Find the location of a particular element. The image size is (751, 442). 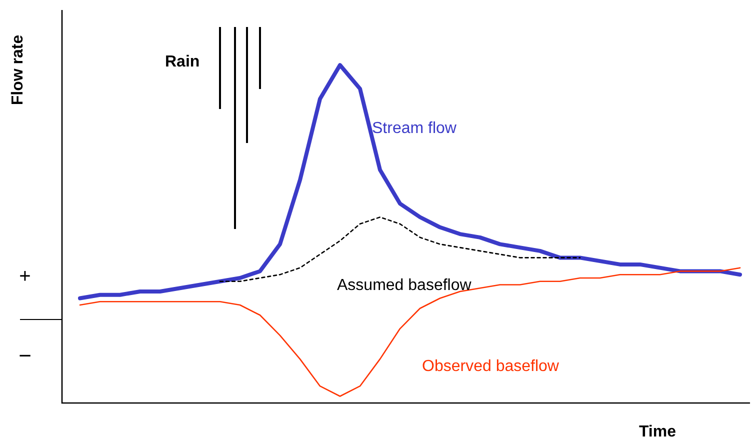

series-label: Stream flow is located at coordinates (414, 129).